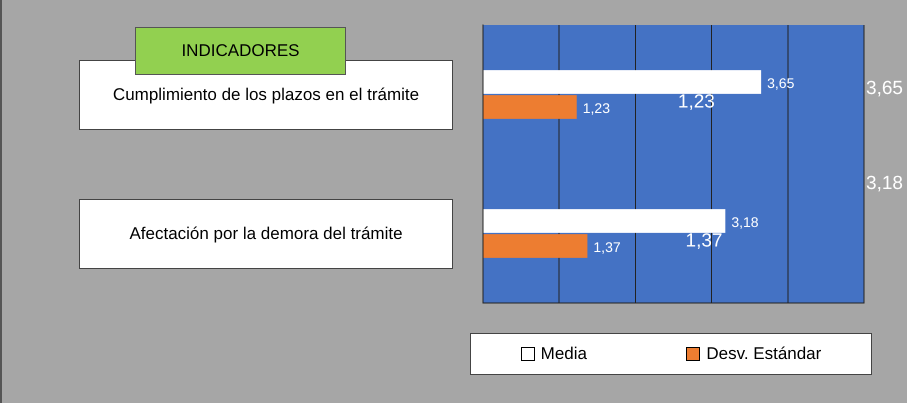 The width and height of the screenshot is (907, 403). I want to click on legend-label: Desv. Estándar, so click(764, 354).